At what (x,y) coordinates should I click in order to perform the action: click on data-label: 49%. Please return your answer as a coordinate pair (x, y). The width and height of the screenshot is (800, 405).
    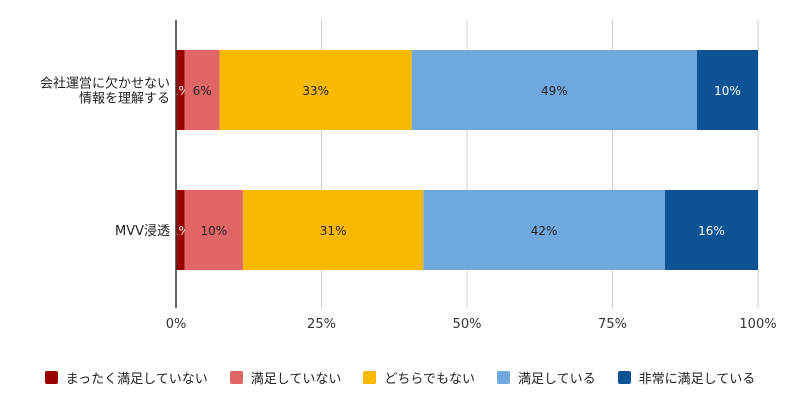
    Looking at the image, I should click on (554, 91).